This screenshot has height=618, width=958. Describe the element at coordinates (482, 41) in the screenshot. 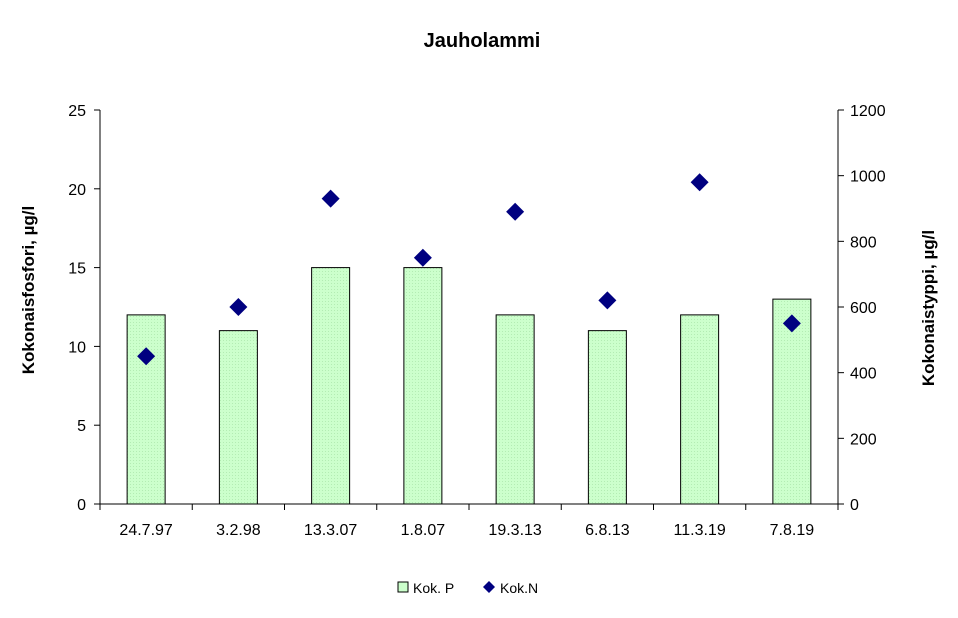

I see `chart-title: Jauholammi` at that location.